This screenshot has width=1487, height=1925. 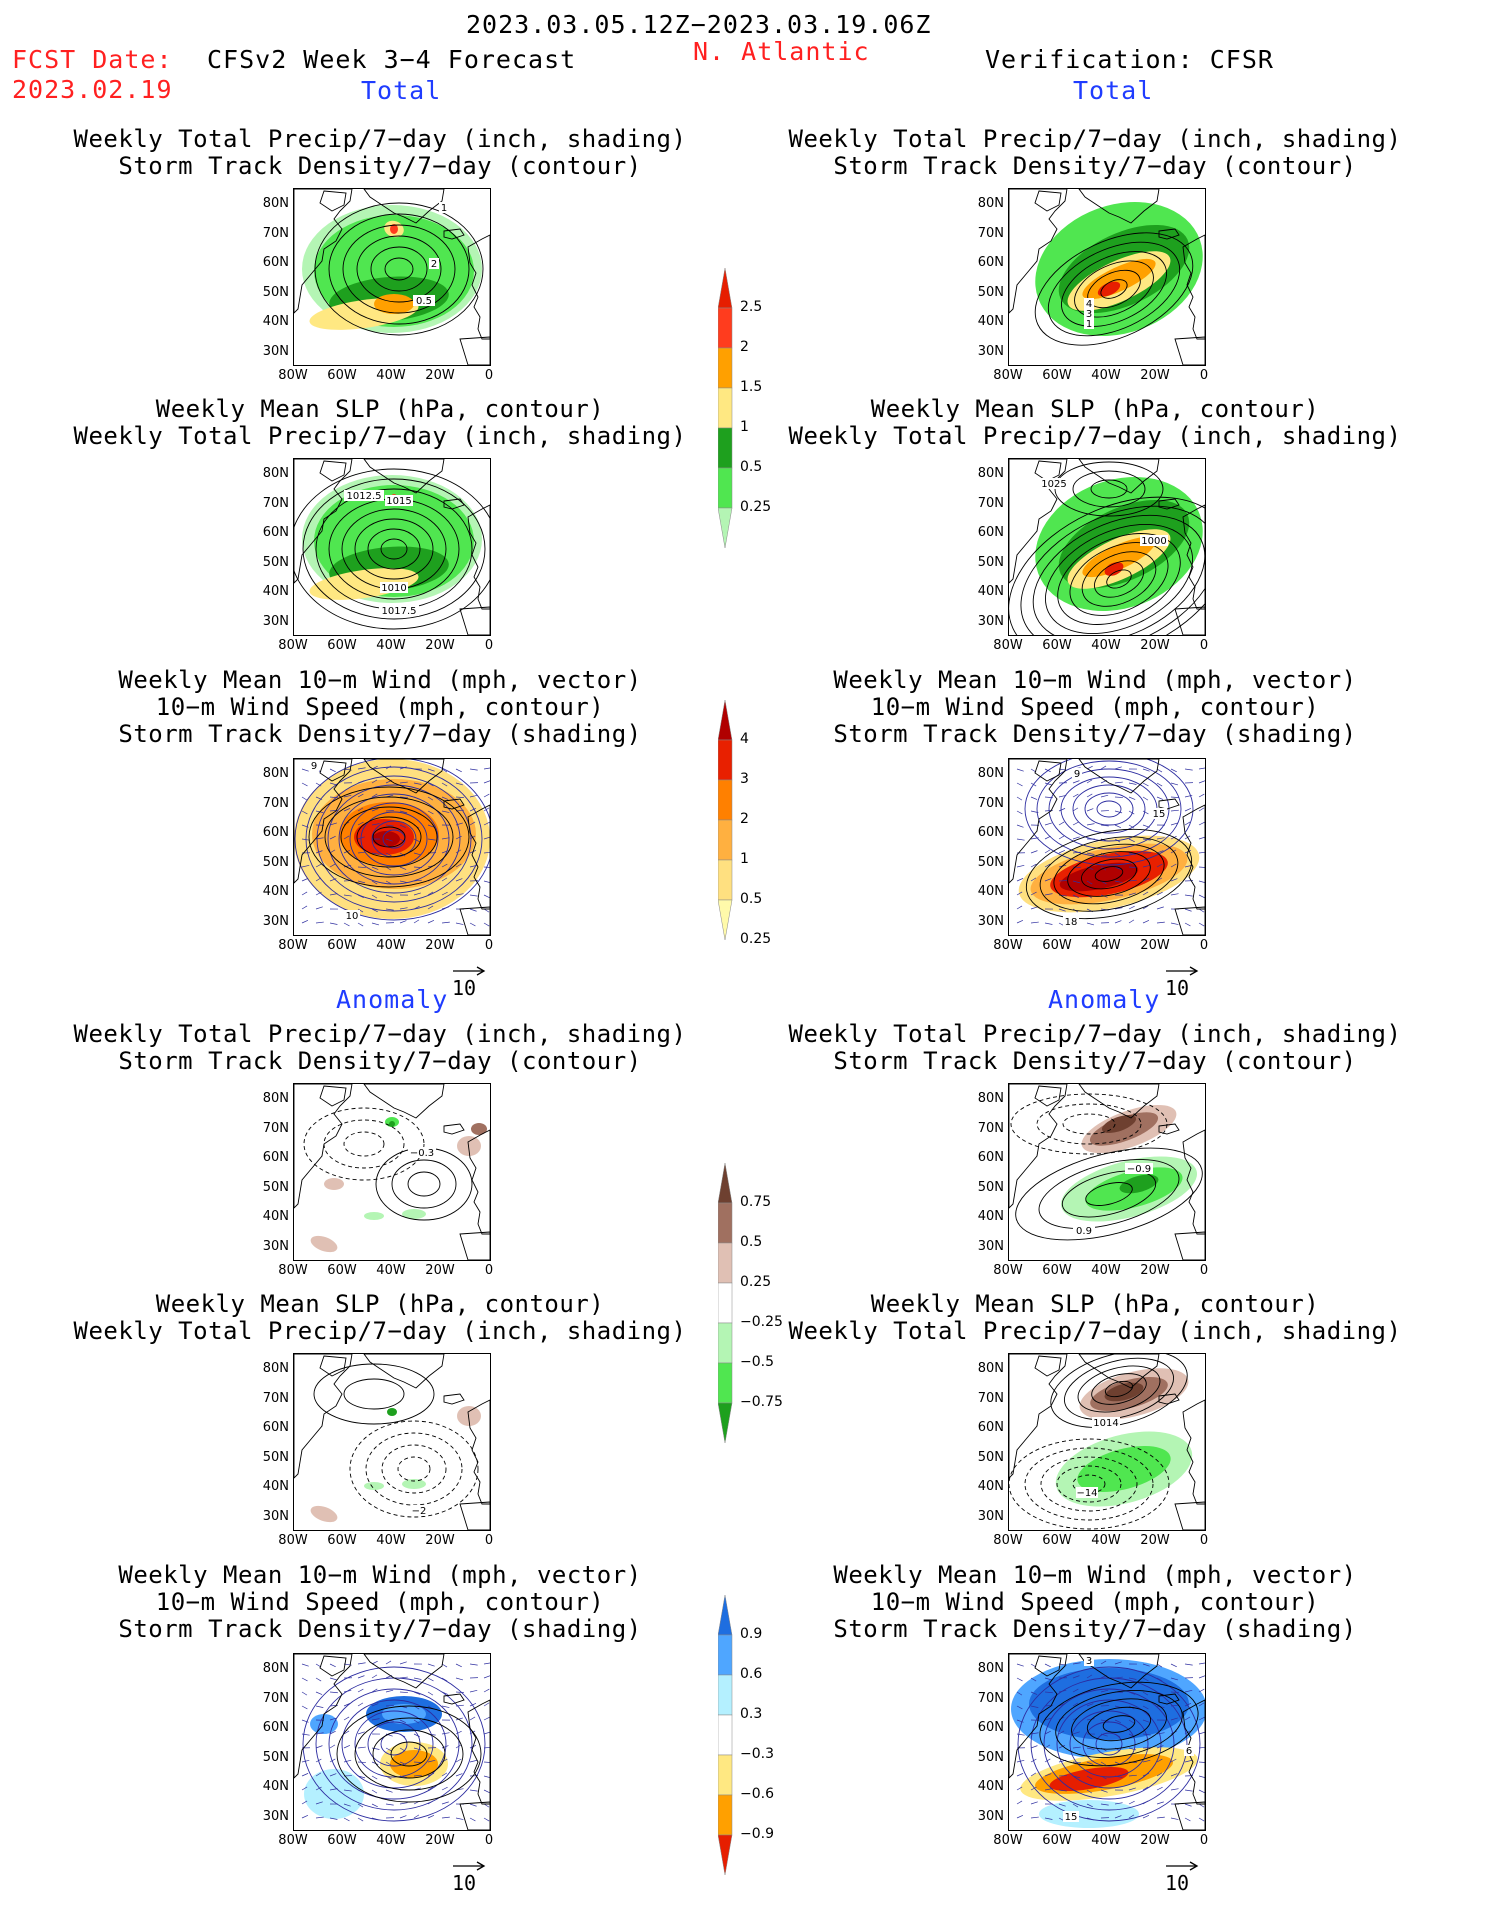 I want to click on lon-tick-label: 20W, so click(x=440, y=375).